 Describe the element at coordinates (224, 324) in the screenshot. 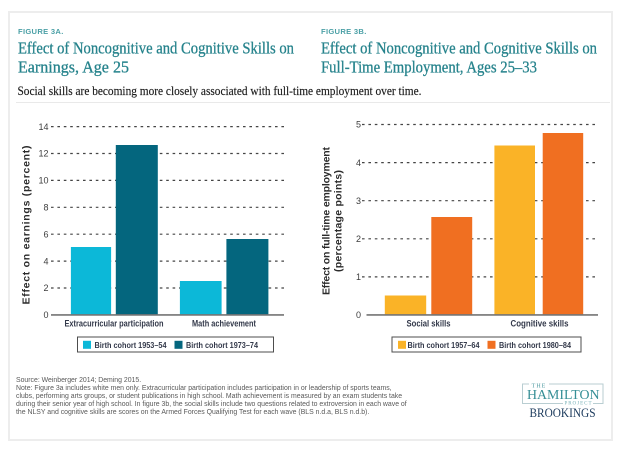

I see `svg-text: Math achievement` at that location.